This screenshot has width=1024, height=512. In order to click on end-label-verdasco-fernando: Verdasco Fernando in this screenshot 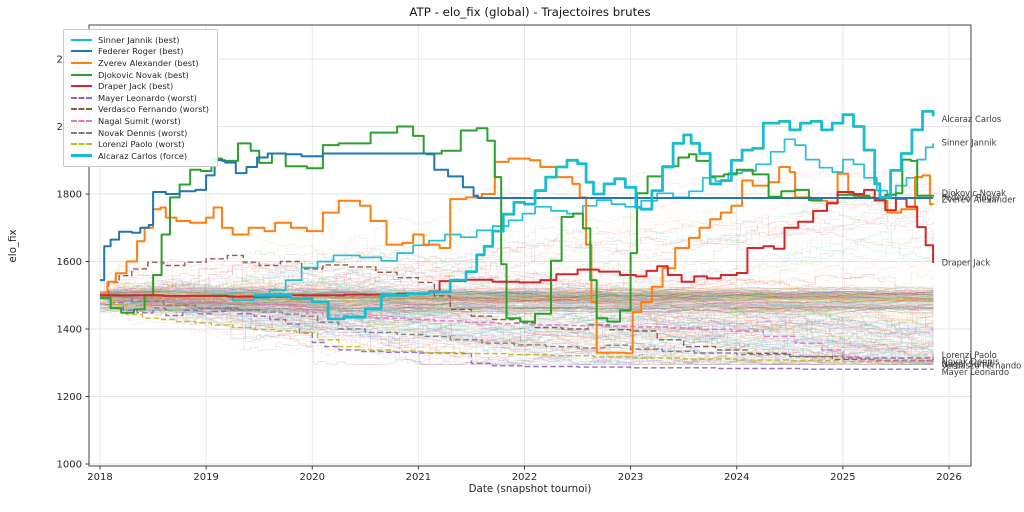, I will do `click(982, 365)`.